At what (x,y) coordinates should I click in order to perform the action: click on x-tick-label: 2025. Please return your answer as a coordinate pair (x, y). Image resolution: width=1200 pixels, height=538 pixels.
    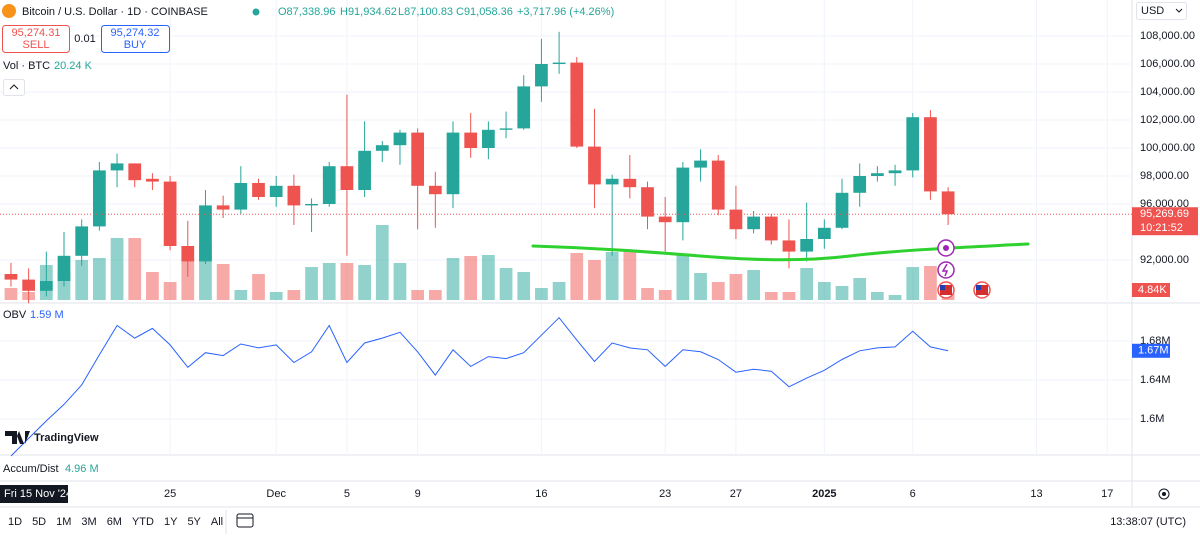
    Looking at the image, I should click on (824, 494).